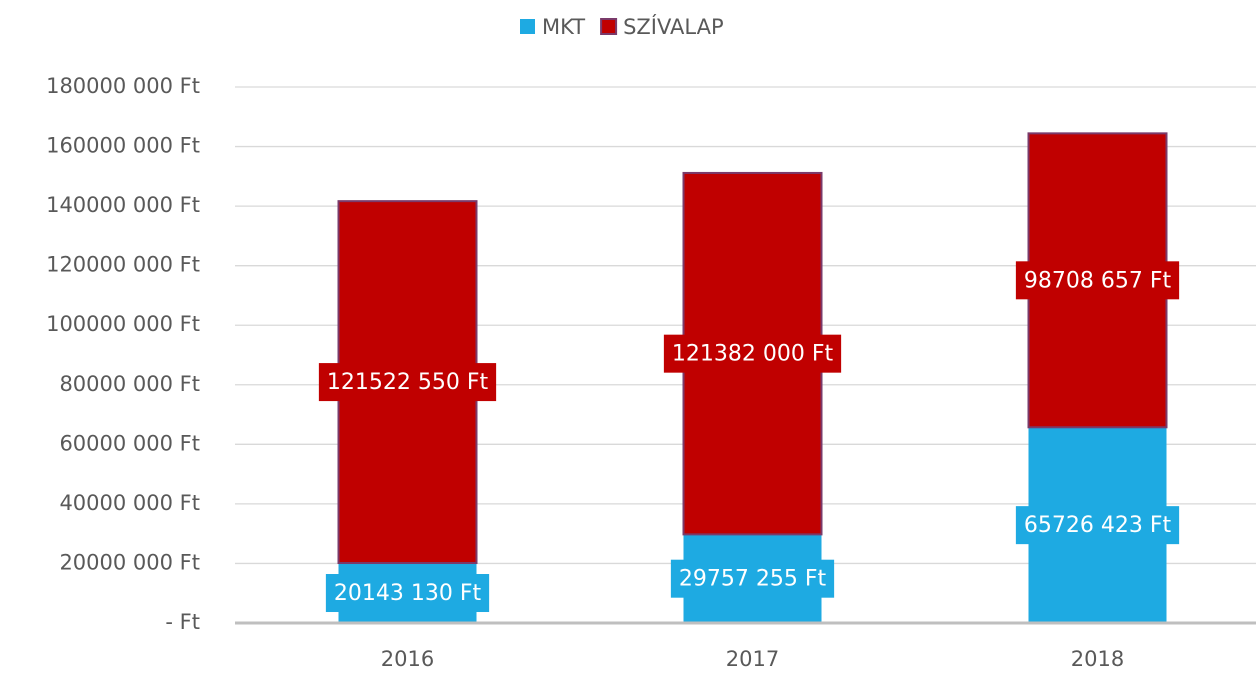  Describe the element at coordinates (123, 146) in the screenshot. I see `y-tick-label: 160000 000 Ft` at that location.